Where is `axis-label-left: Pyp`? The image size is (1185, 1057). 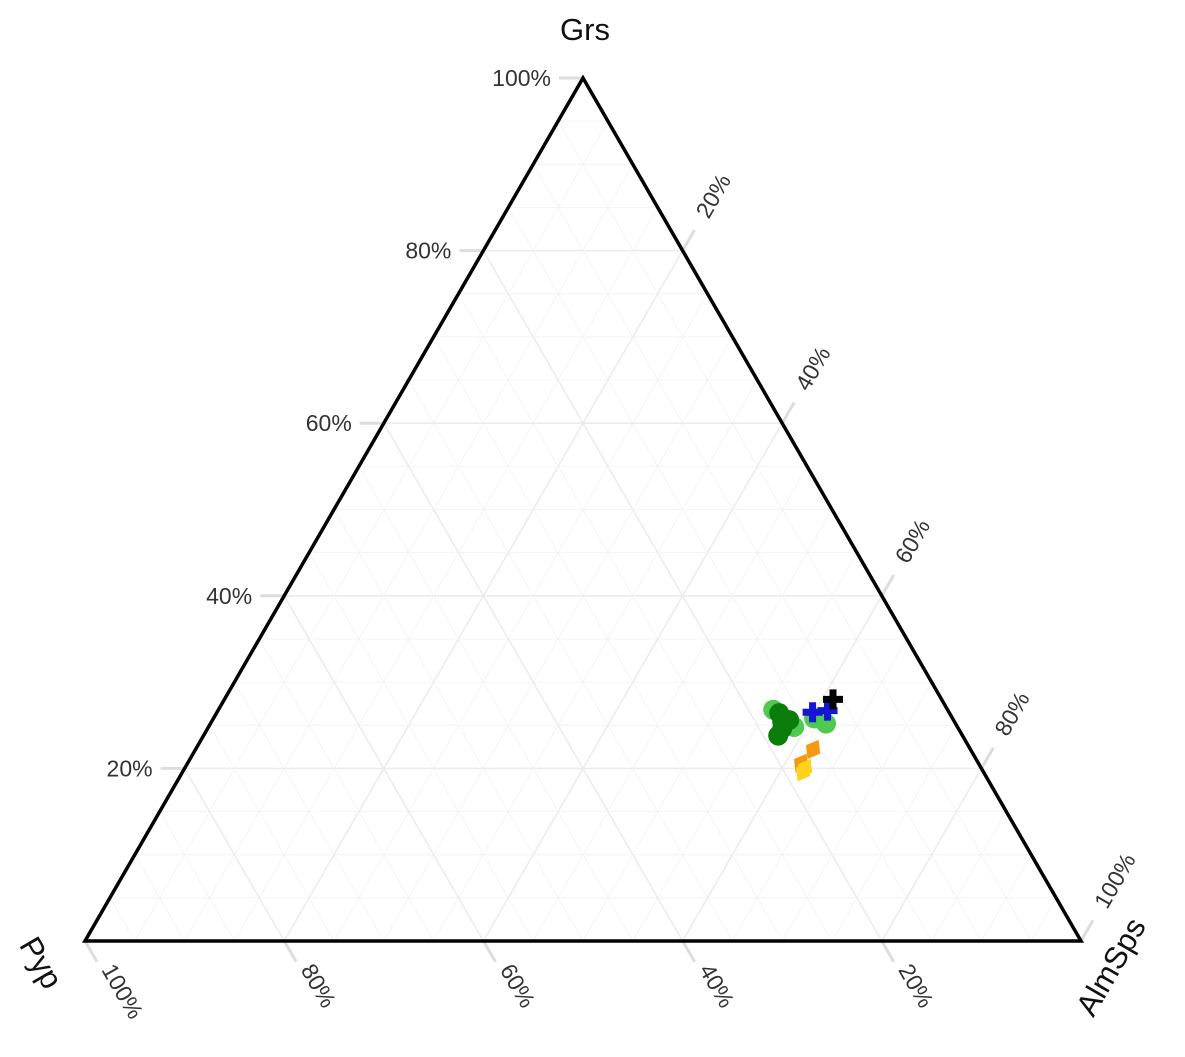
axis-label-left: Pyp is located at coordinates (41, 963).